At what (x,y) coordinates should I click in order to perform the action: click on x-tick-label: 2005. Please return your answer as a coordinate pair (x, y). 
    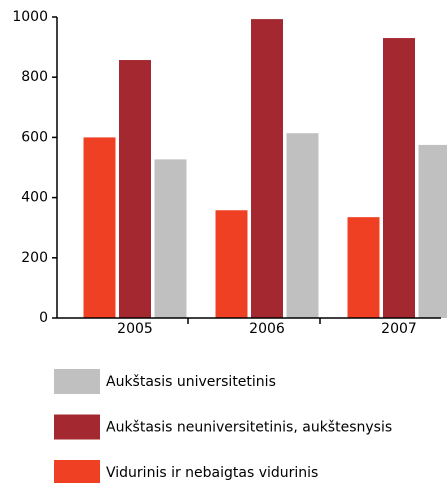
    Looking at the image, I should click on (135, 329).